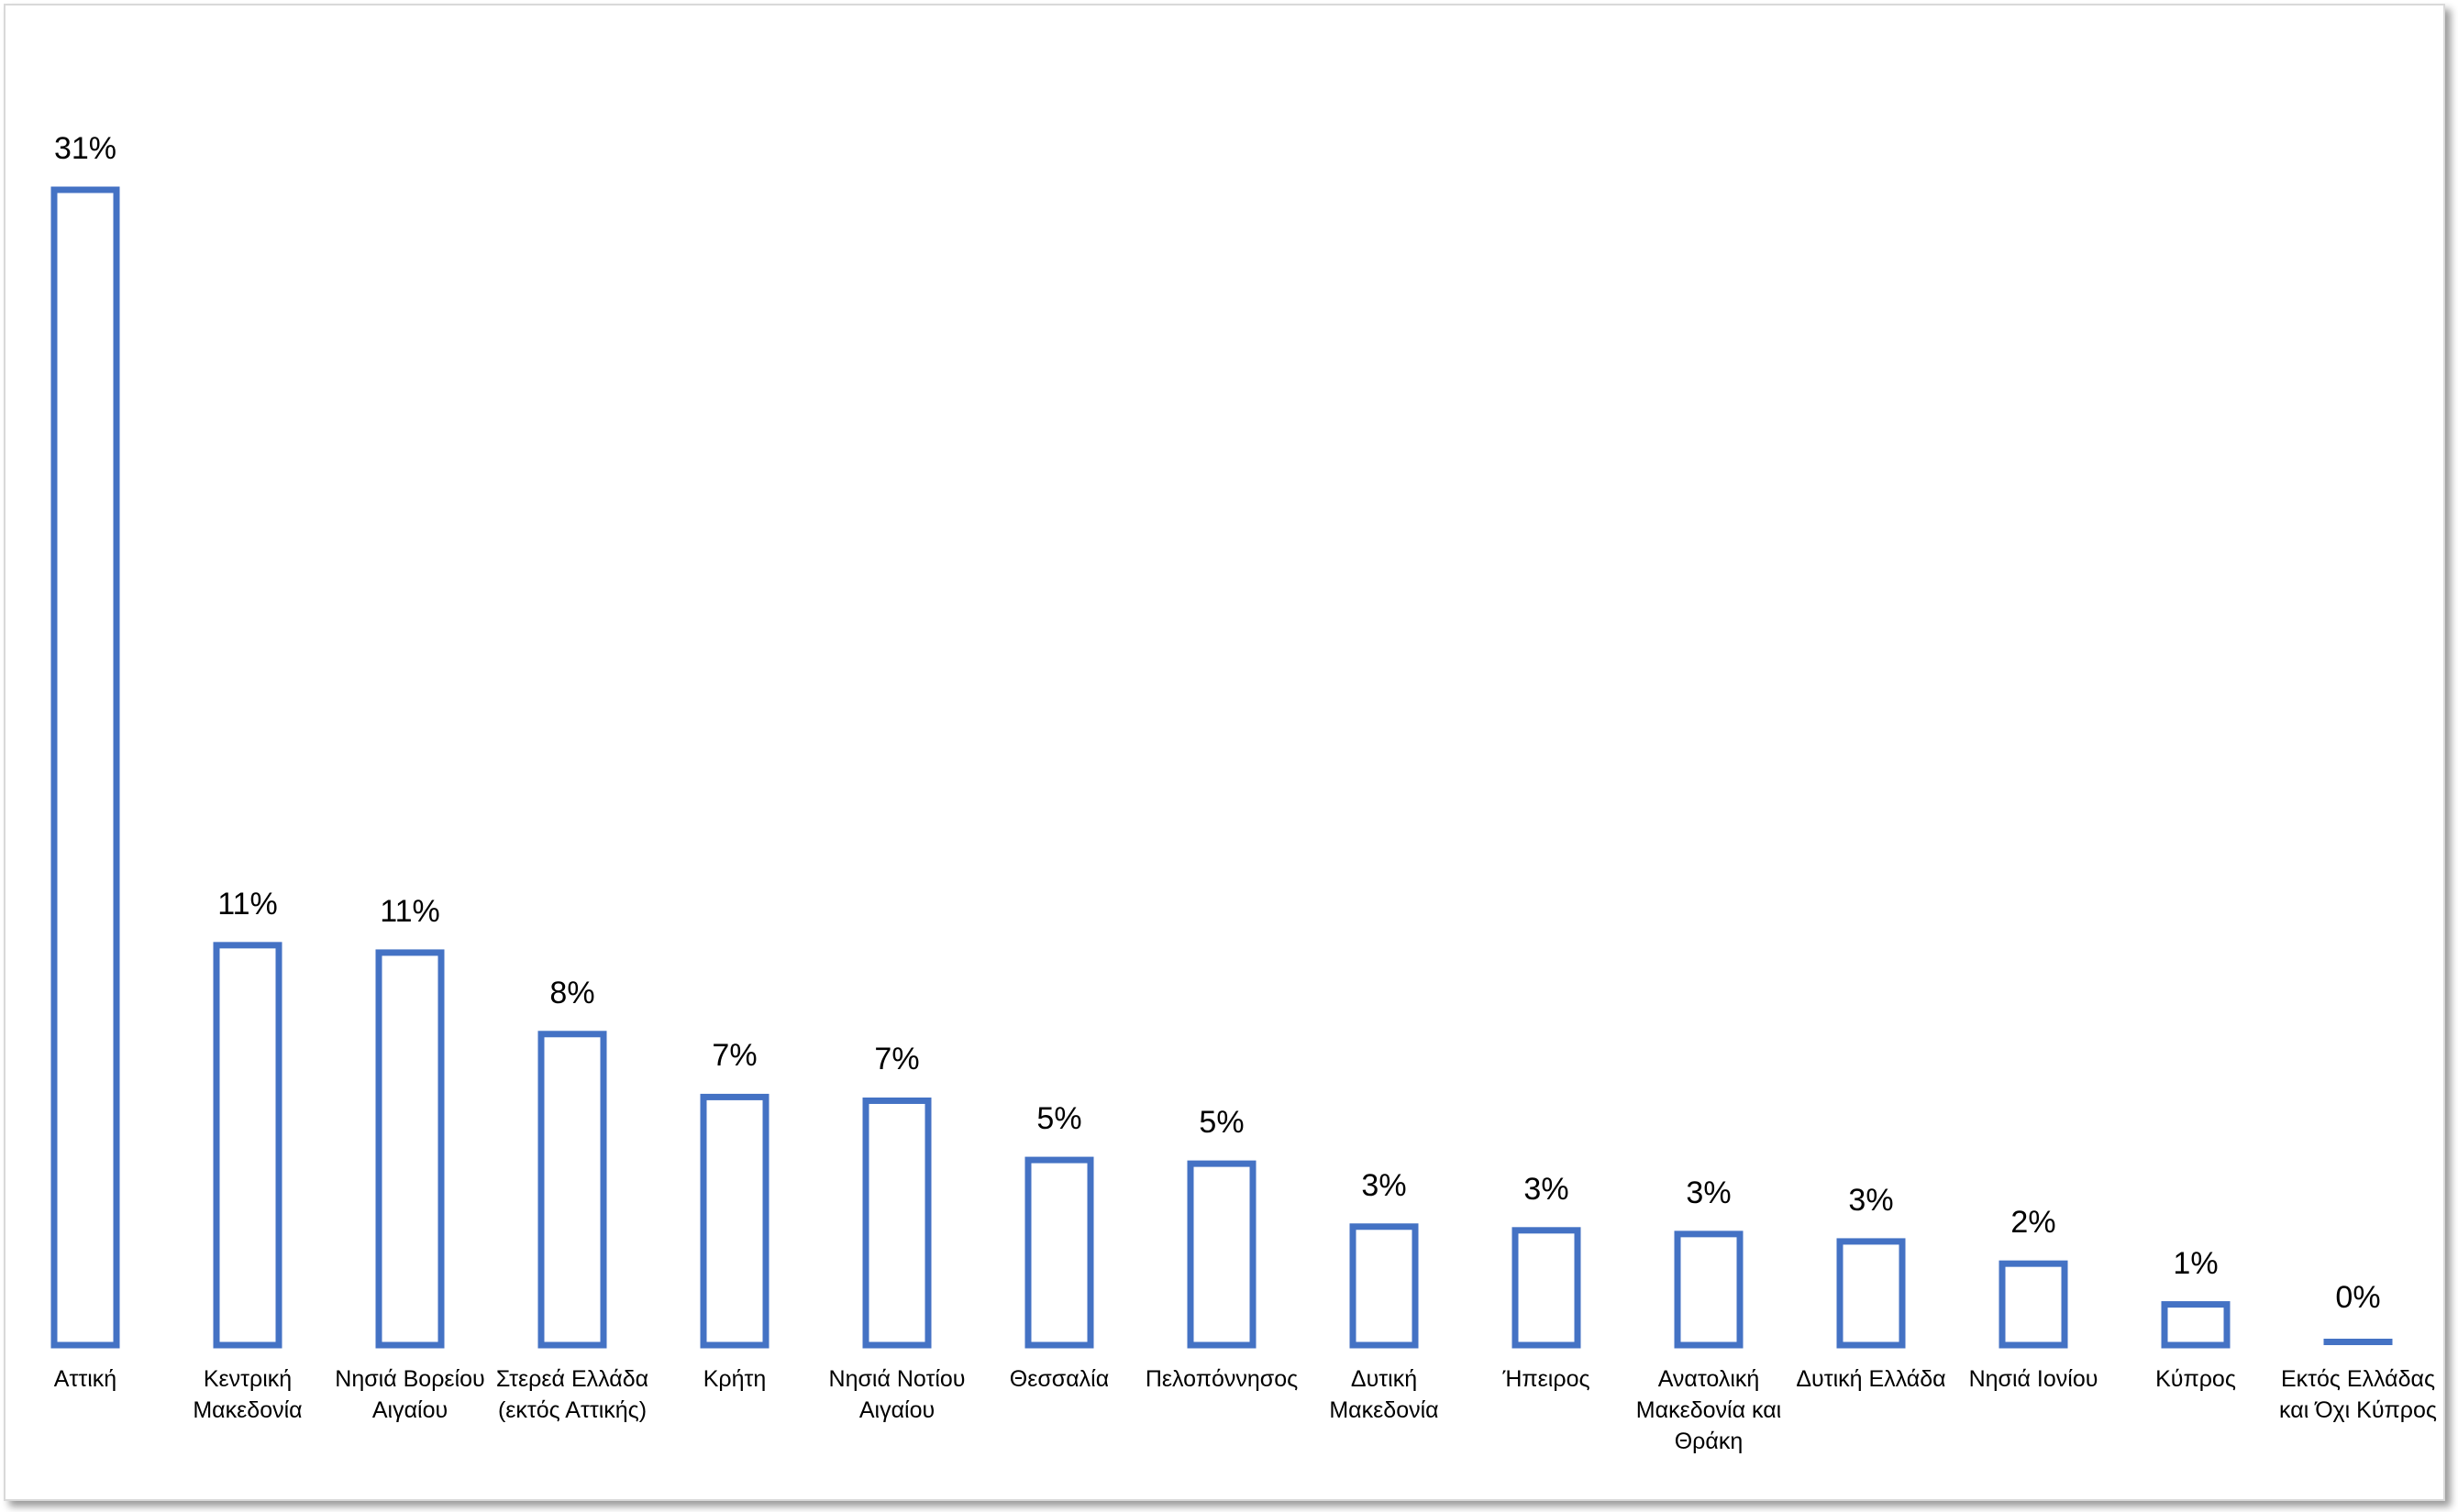  I want to click on x-tick-label: Ανατολική Μακεδονία και Θράκη, so click(1708, 1410).